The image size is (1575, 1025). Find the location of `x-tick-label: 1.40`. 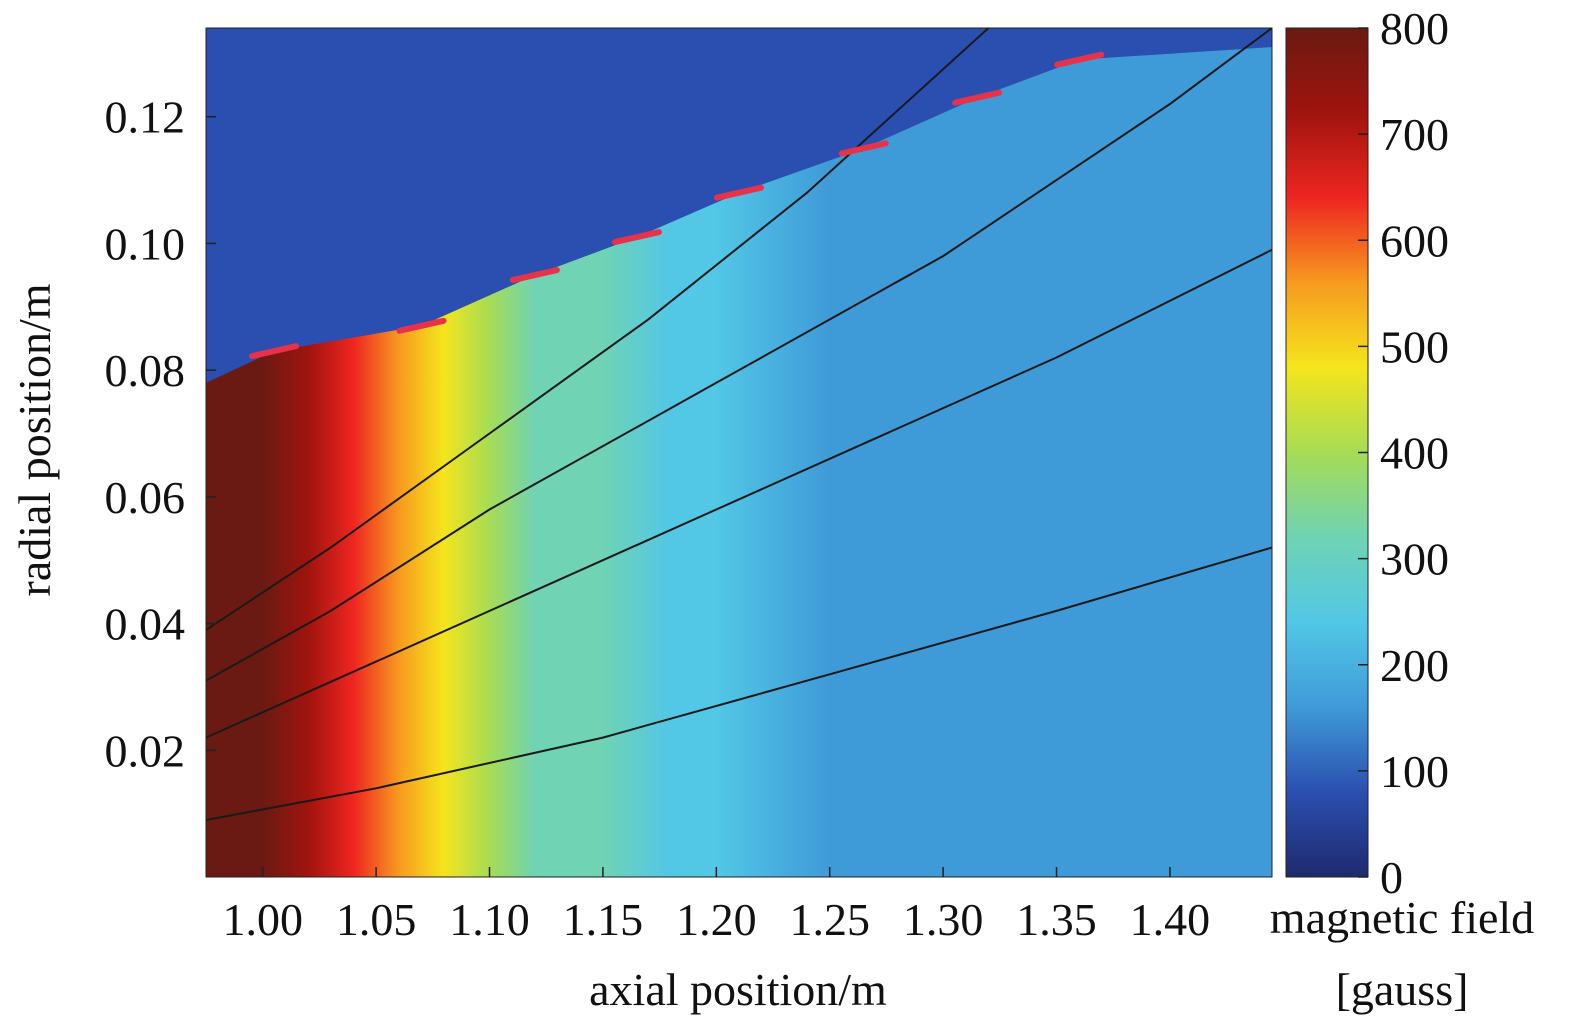

x-tick-label: 1.40 is located at coordinates (1170, 919).